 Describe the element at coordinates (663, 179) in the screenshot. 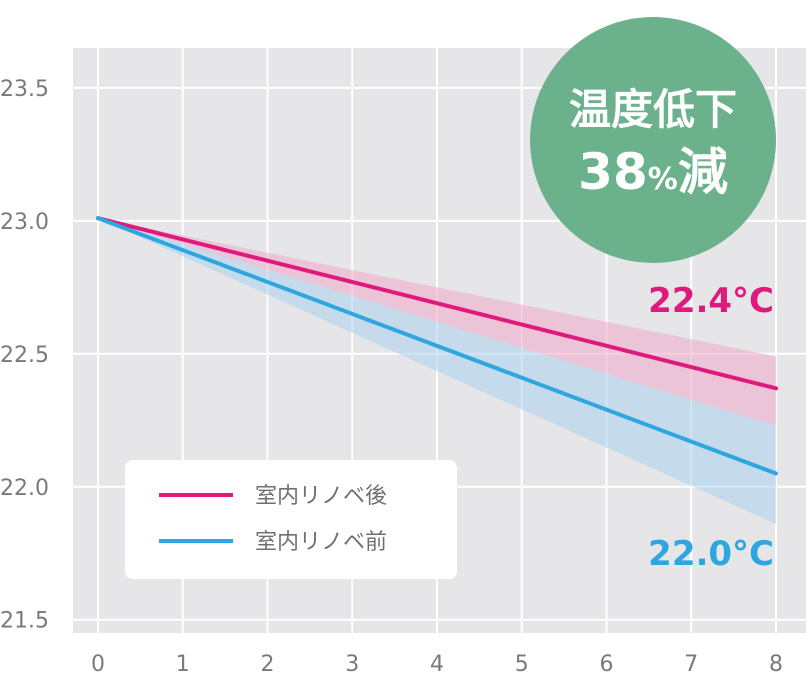

I see `badge-unit: %` at that location.